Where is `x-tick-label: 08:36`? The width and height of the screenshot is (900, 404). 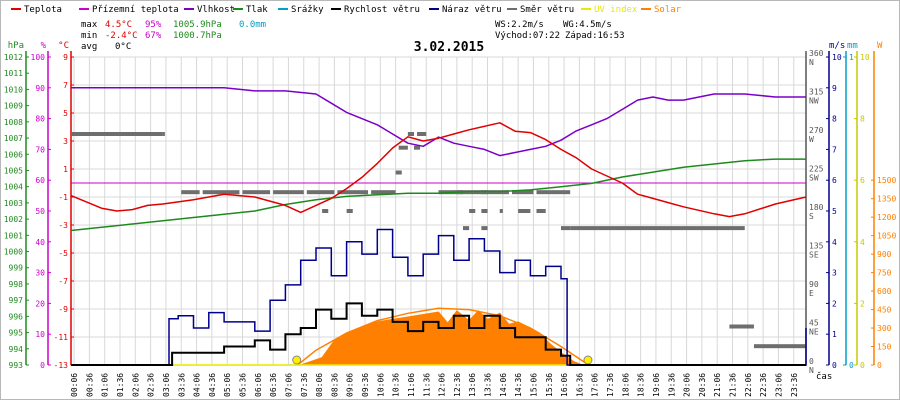 x-tick-label: 08:36 is located at coordinates (334, 385).